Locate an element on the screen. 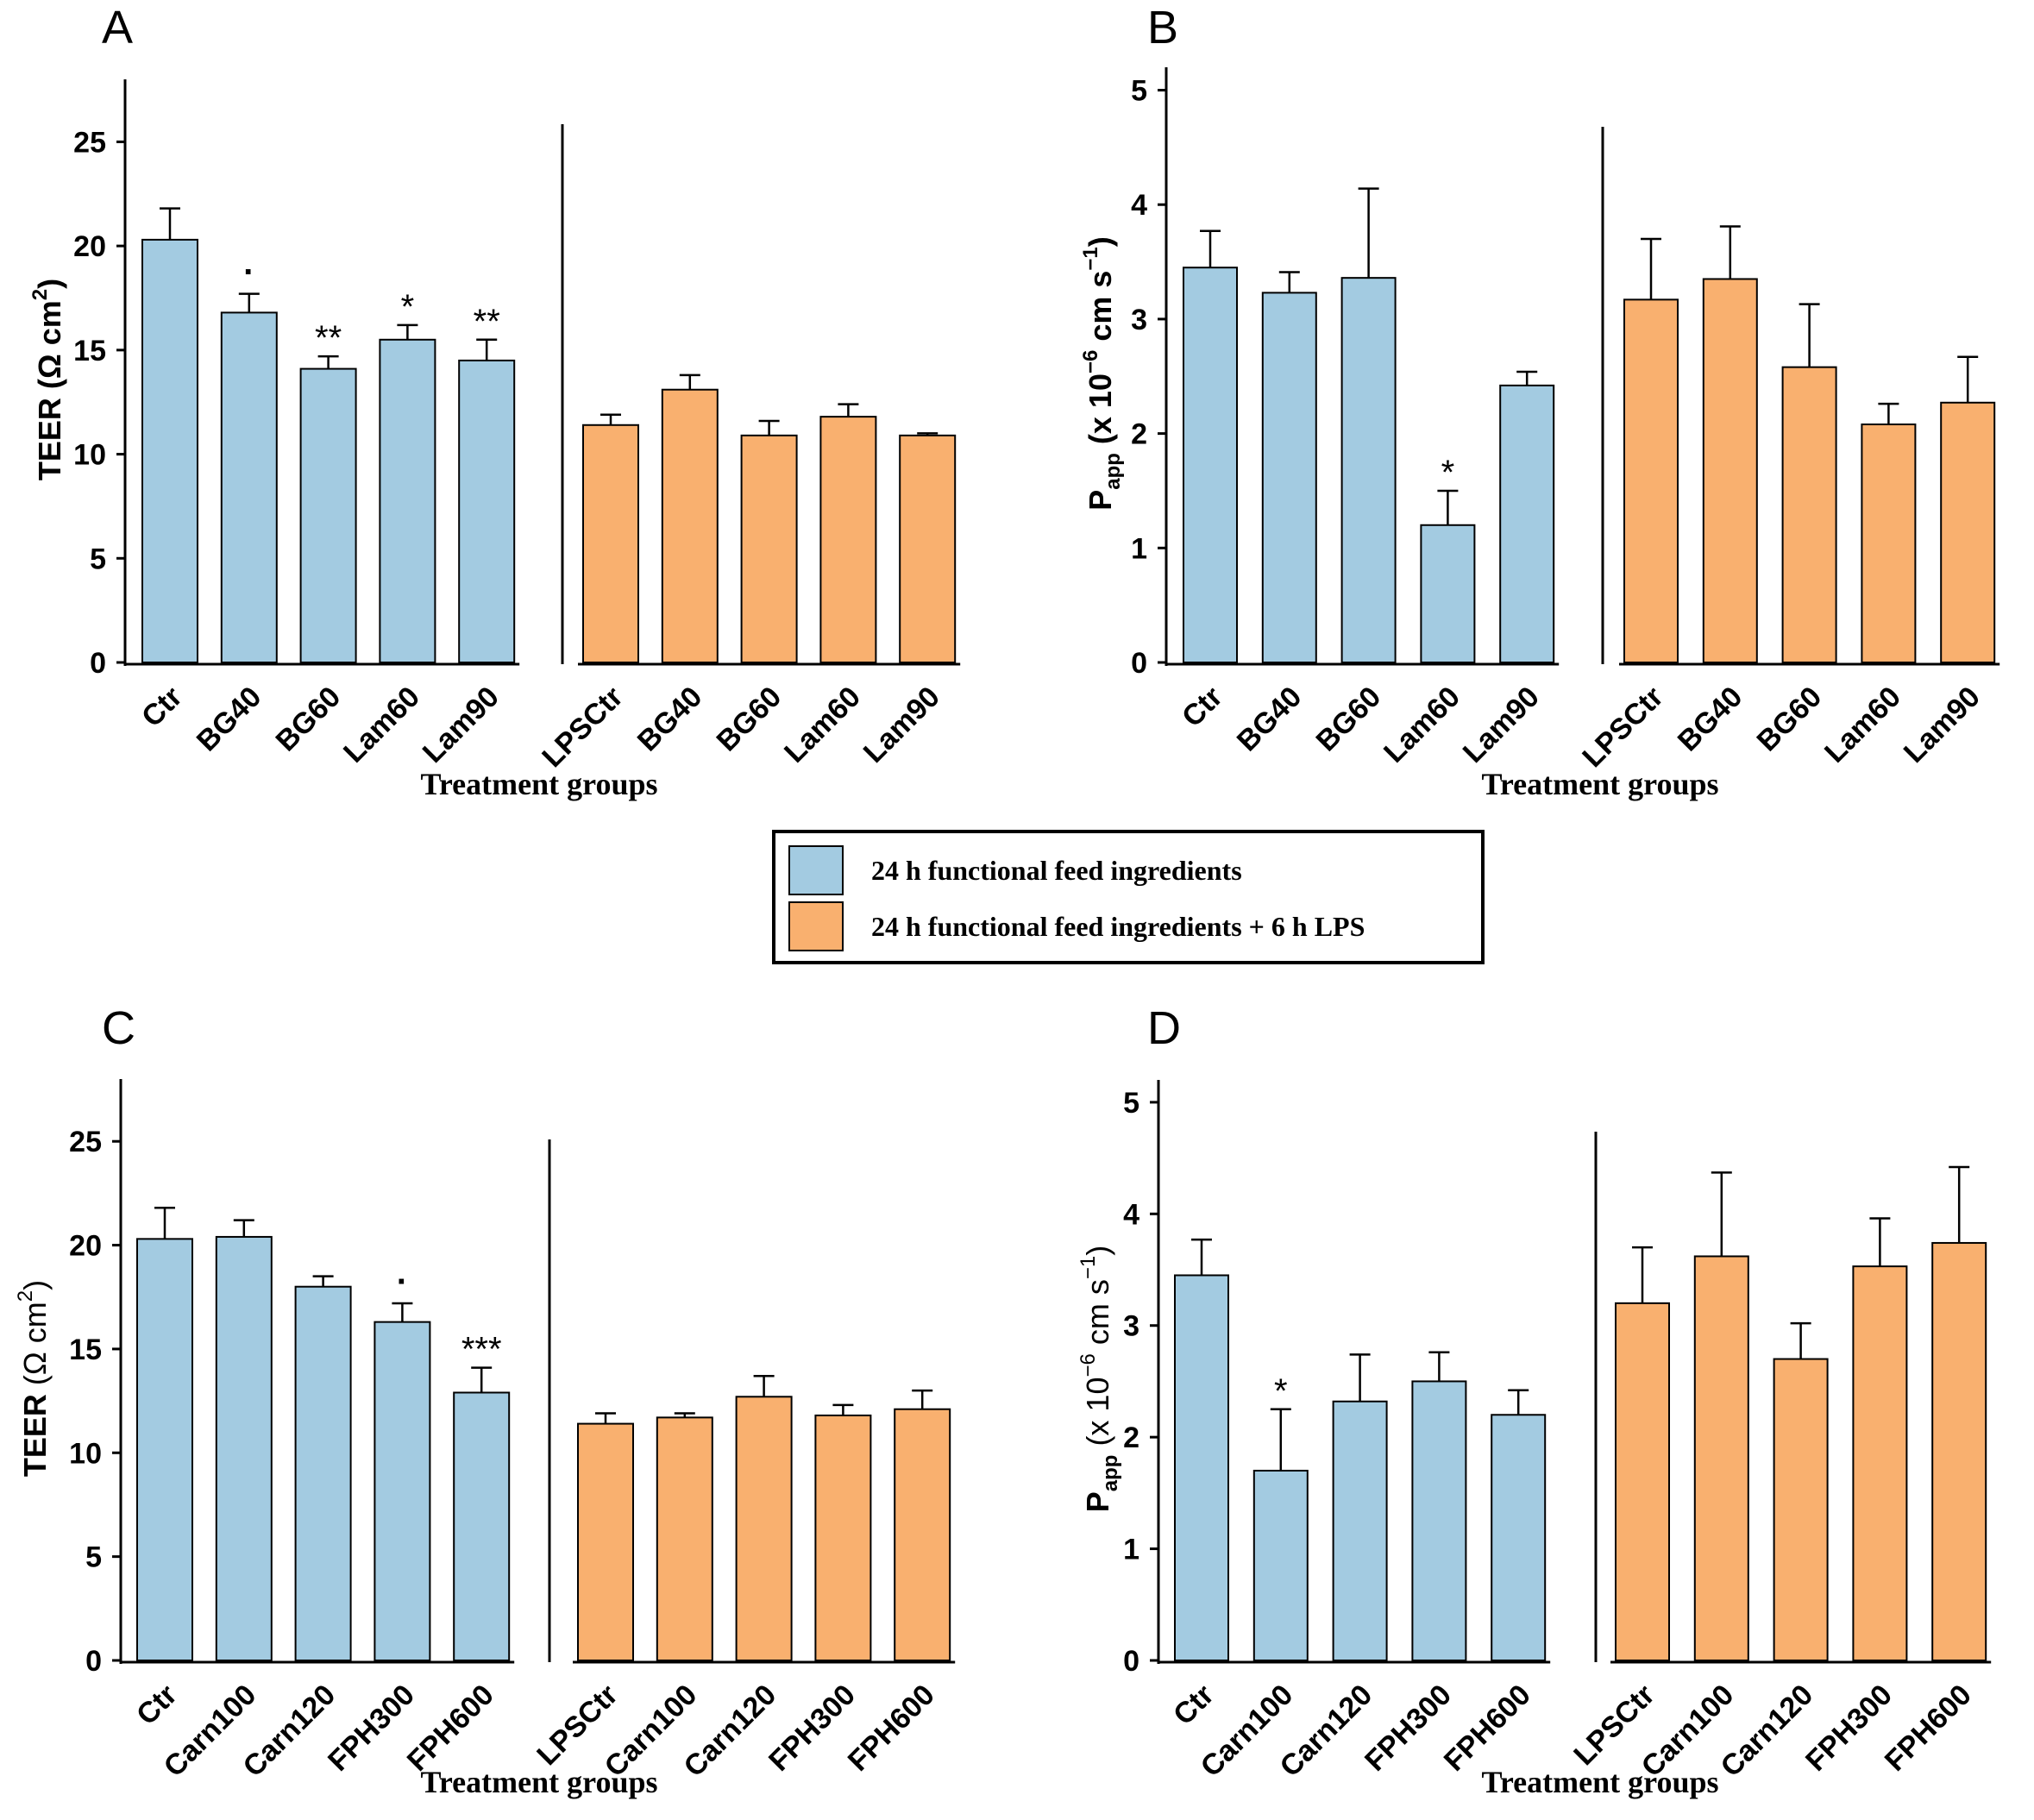 The height and width of the screenshot is (1820, 2034). x-tick-label-b-4: Lam90 is located at coordinates (1501, 725).